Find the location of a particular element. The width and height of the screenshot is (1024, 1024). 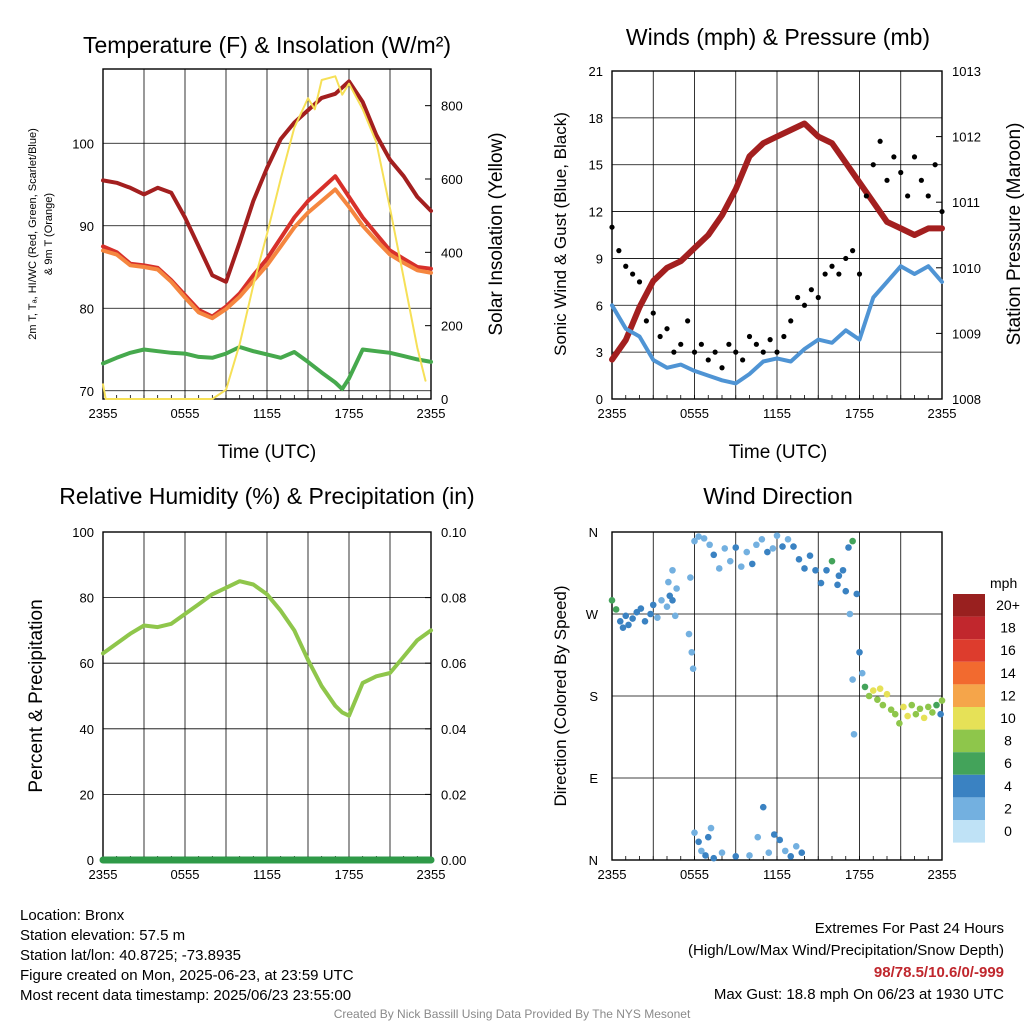

temp-ytick-left: 80 is located at coordinates (87, 308).